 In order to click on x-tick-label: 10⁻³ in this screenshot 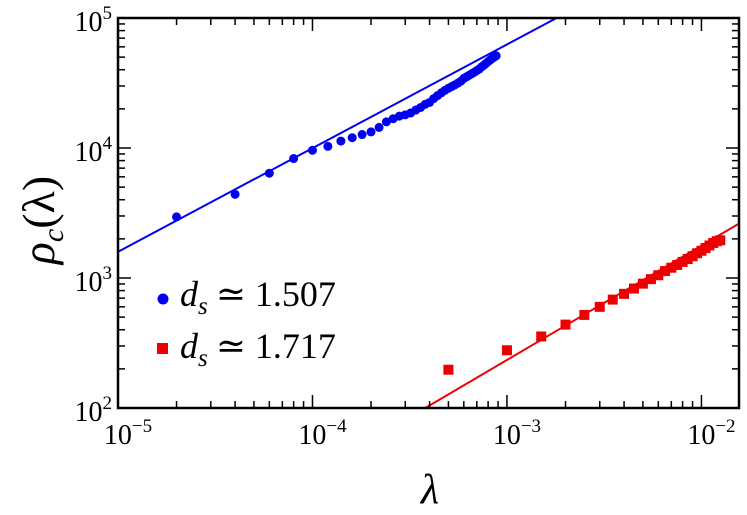, I will do `click(517, 433)`.